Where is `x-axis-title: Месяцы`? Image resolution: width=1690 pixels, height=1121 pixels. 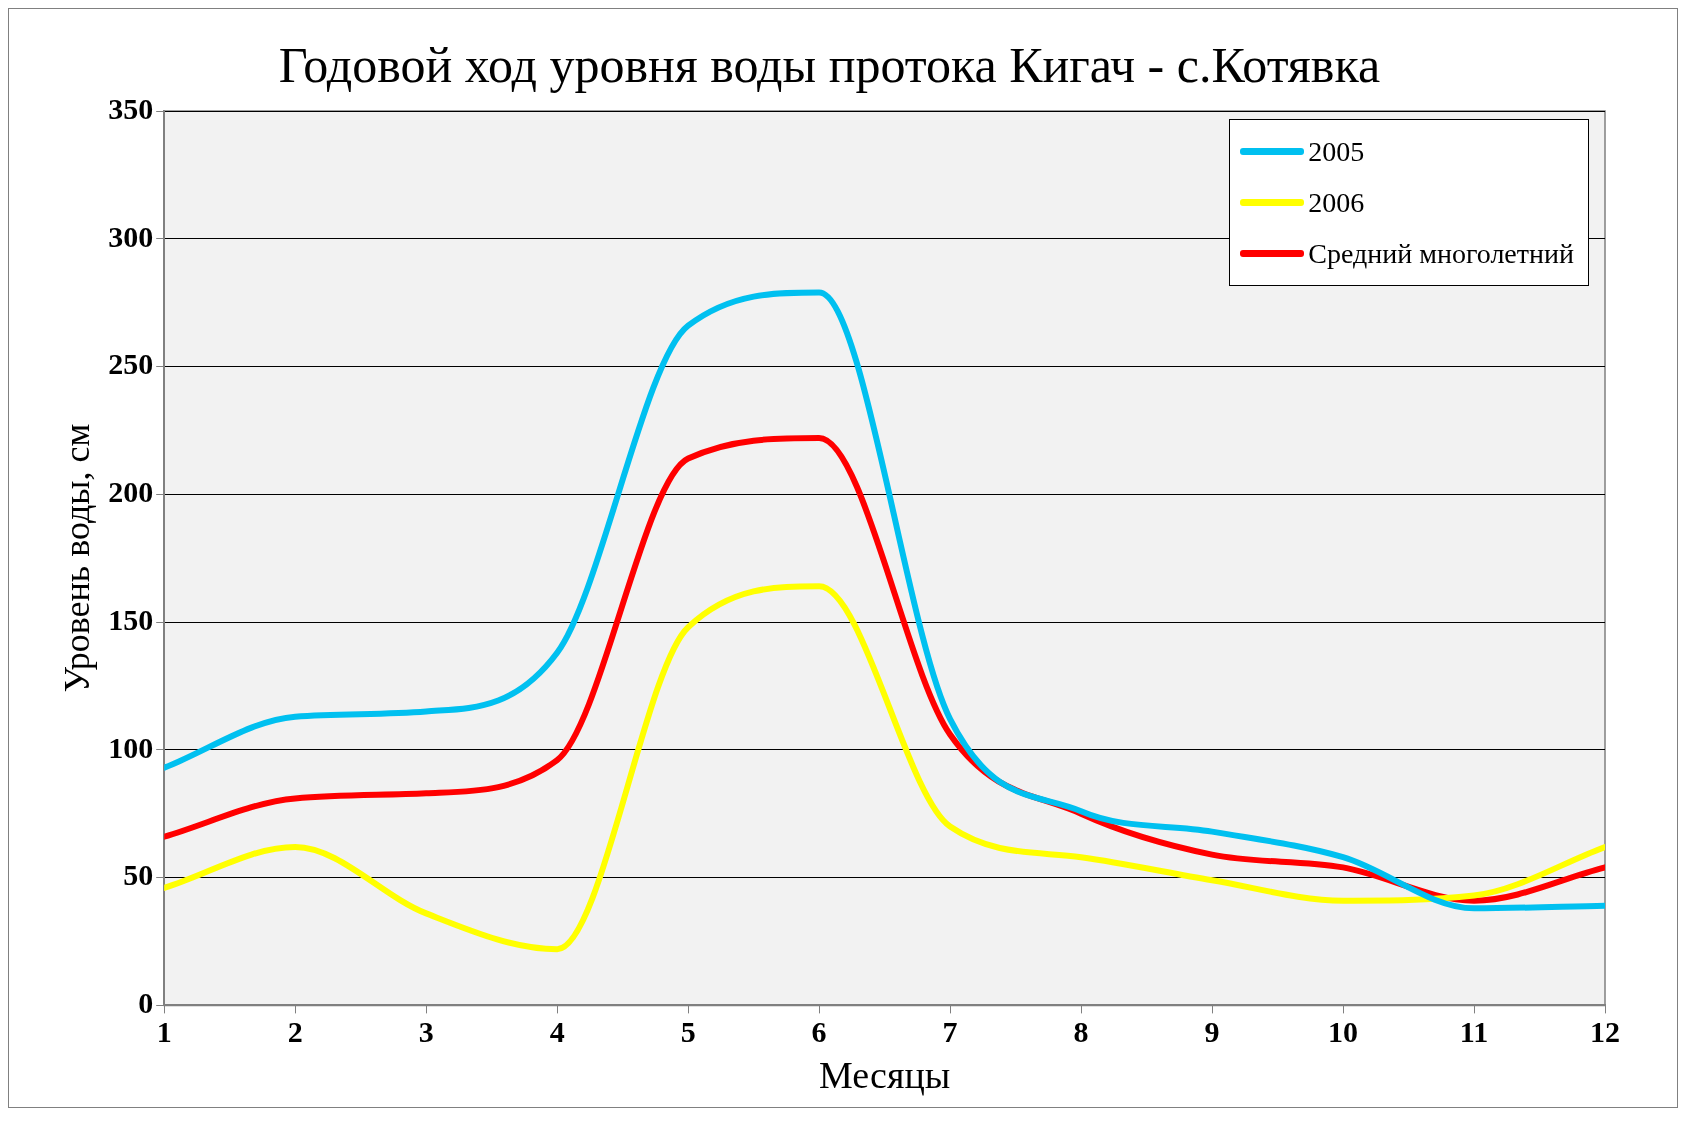 x-axis-title: Месяцы is located at coordinates (884, 1075).